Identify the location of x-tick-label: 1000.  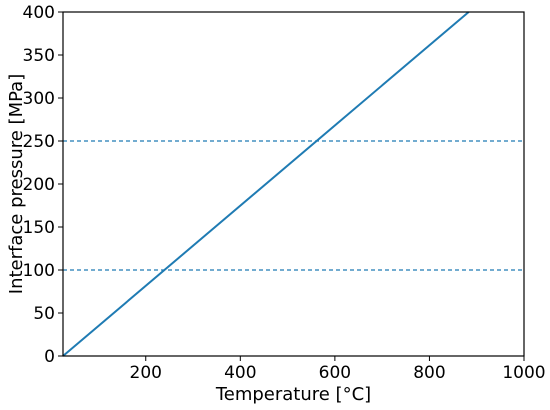
(523, 373).